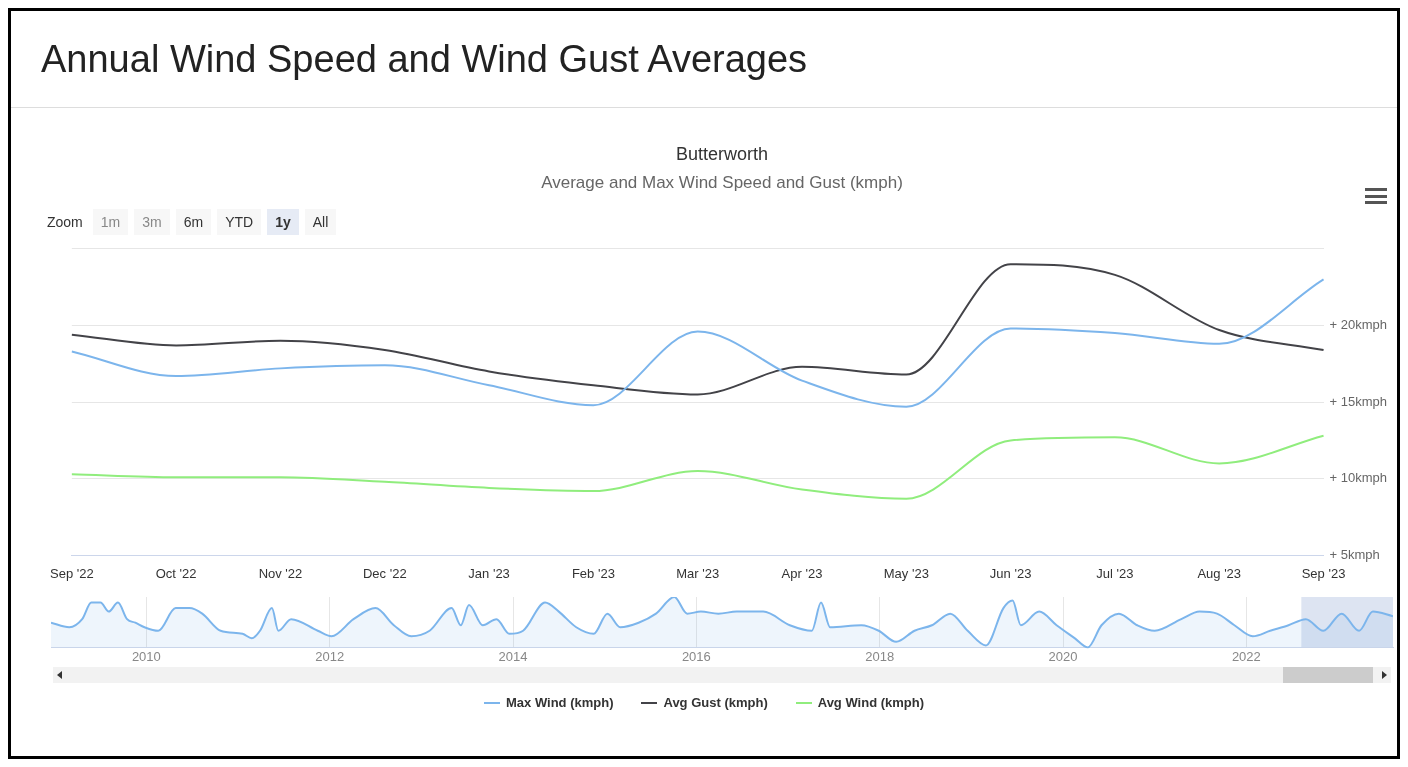 The height and width of the screenshot is (767, 1408). I want to click on x-tick-label: 2022, so click(1246, 656).